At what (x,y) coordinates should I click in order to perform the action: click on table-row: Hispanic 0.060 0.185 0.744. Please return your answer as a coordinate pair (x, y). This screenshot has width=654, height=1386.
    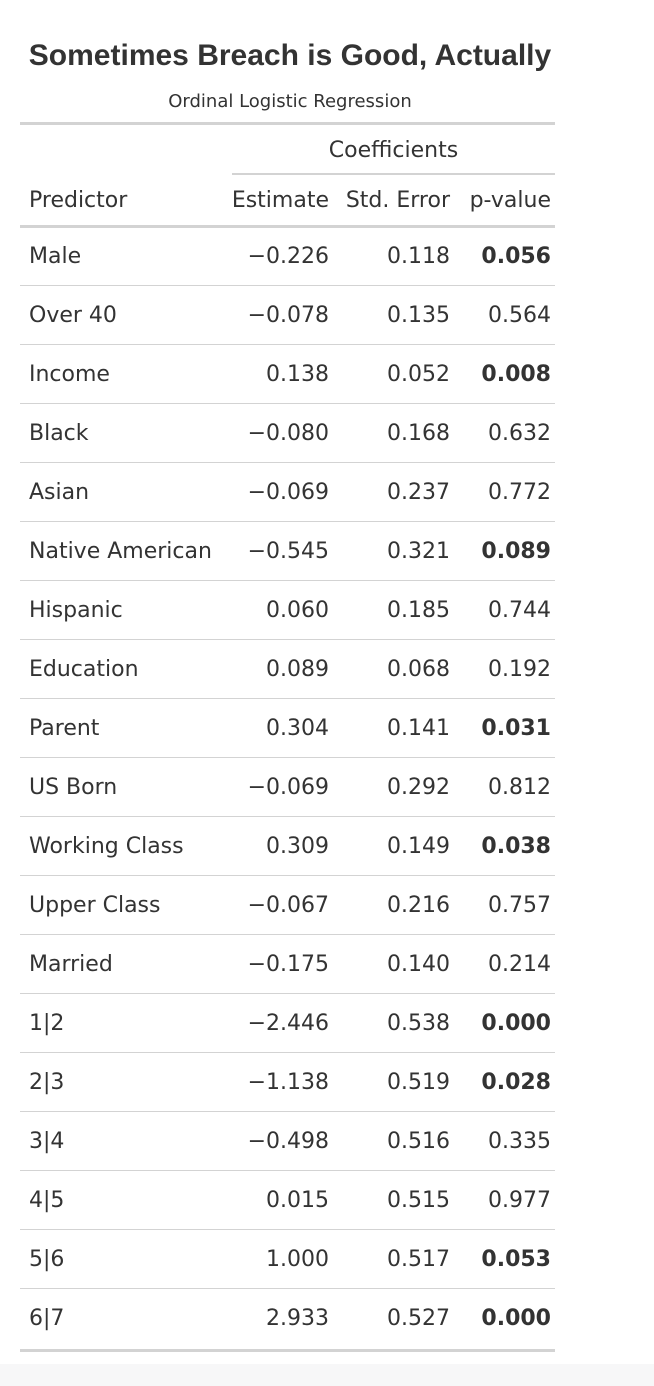
    Looking at the image, I should click on (287, 610).